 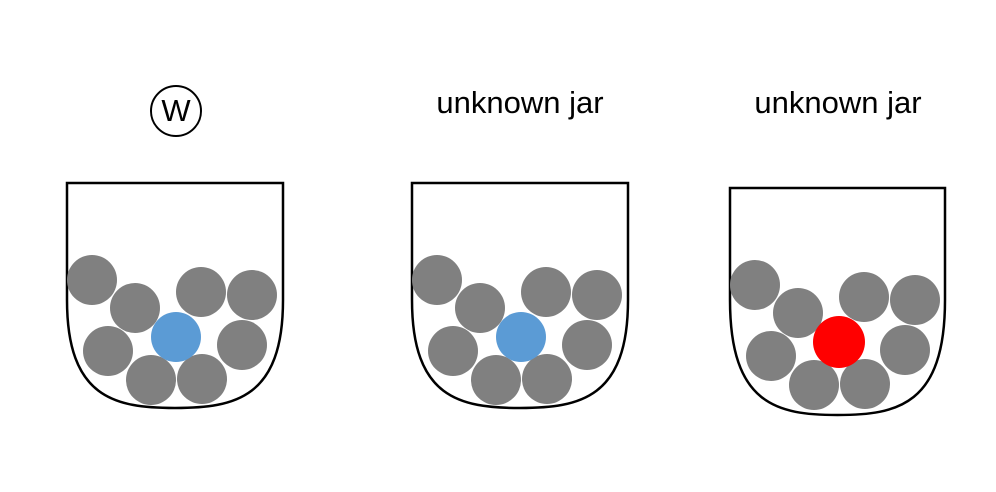 What do you see at coordinates (838, 102) in the screenshot?
I see `jar-label-unknown-2: unknown jar` at bounding box center [838, 102].